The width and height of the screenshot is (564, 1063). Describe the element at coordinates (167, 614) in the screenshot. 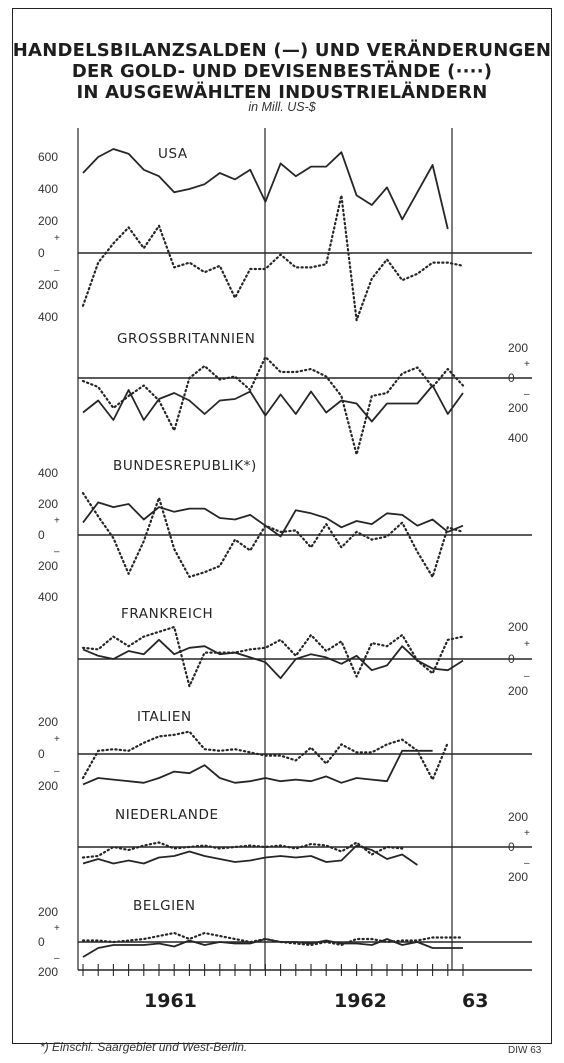

I see `panel-title: FRANKREICH` at that location.